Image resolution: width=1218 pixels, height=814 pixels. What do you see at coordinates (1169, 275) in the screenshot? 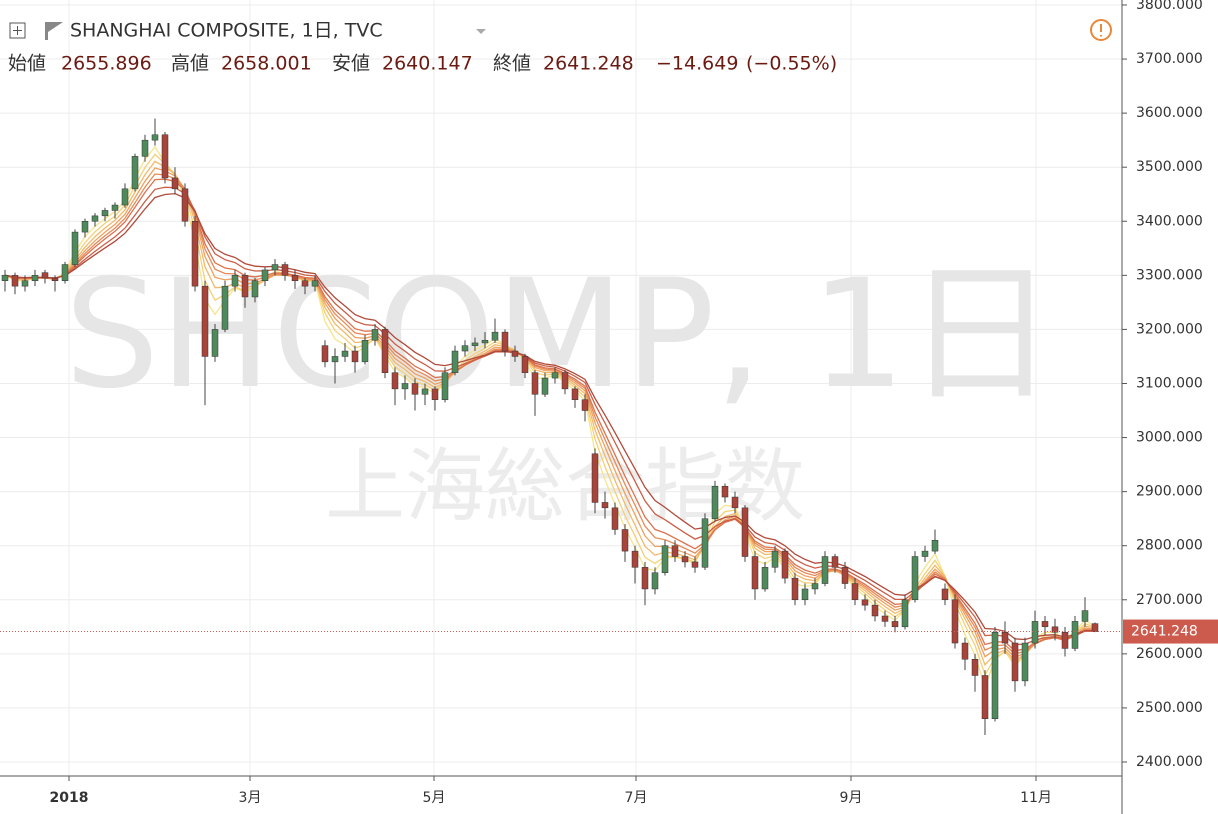
I see `y-tick-label: 3300.000` at bounding box center [1169, 275].